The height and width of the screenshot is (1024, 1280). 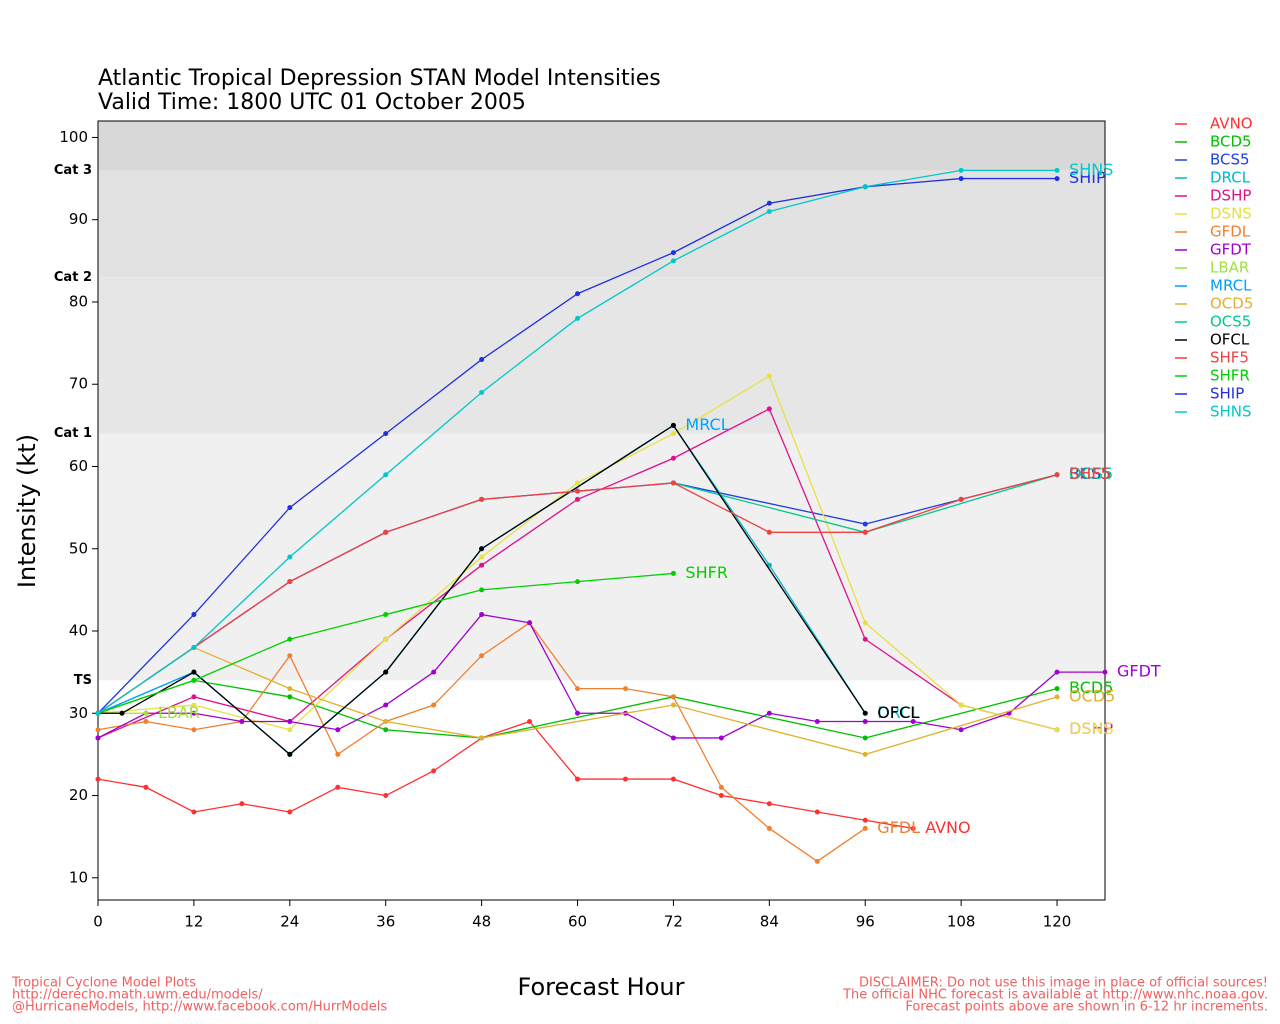 I want to click on category-label: Cat 1, so click(x=73, y=433).